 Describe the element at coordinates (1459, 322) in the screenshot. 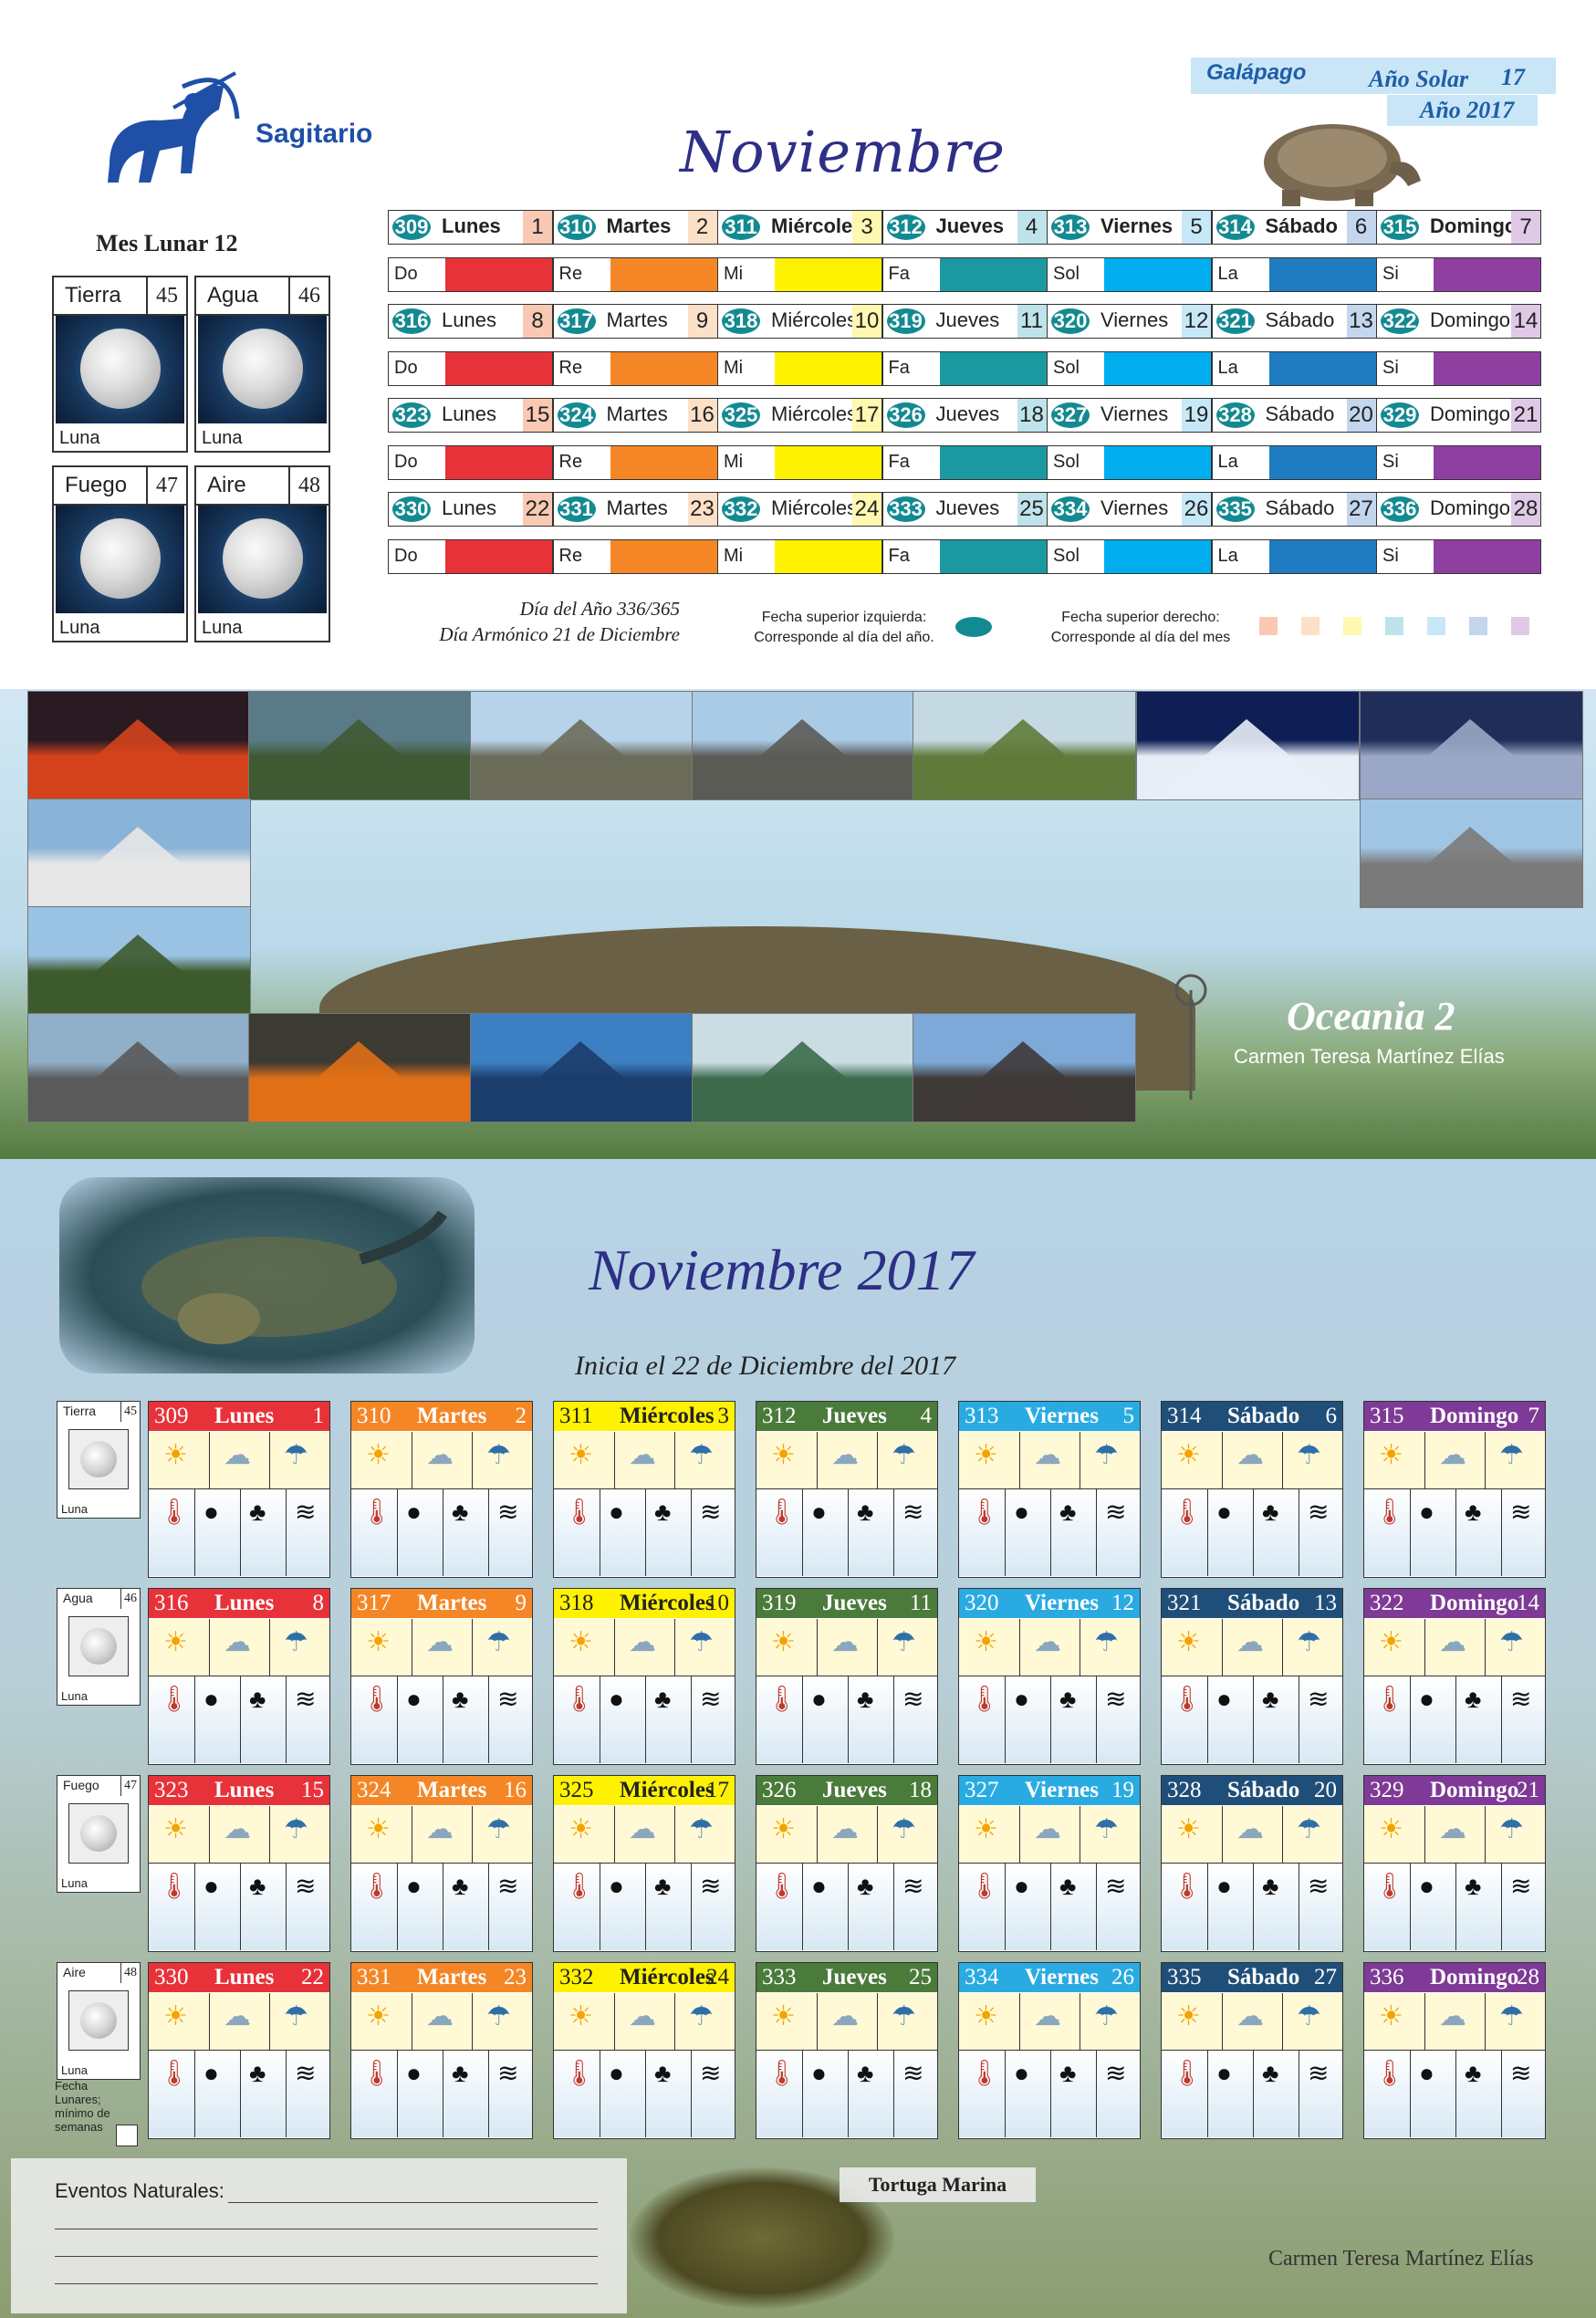

I see `day-cell: 322 Domingo 14` at that location.